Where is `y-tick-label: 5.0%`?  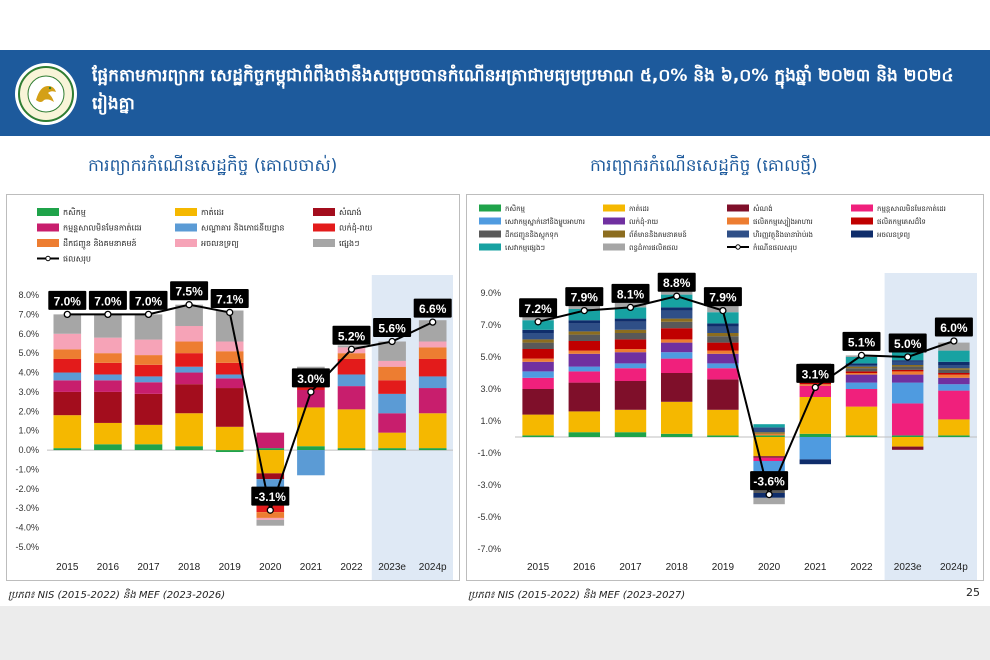 y-tick-label: 5.0% is located at coordinates (490, 357).